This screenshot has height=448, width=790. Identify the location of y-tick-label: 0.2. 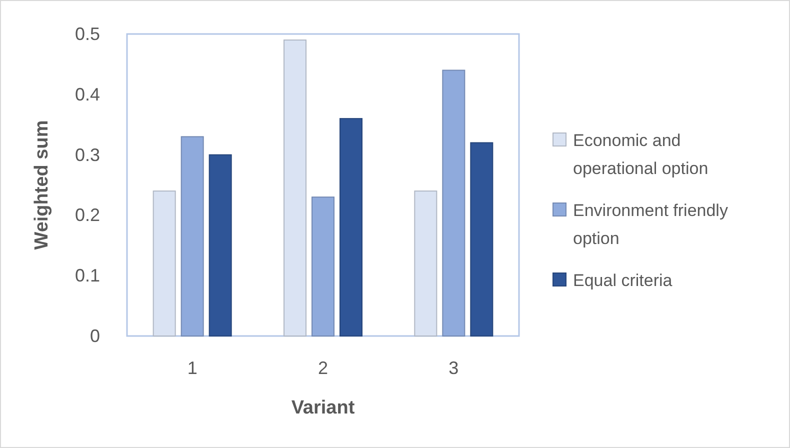
(87, 215).